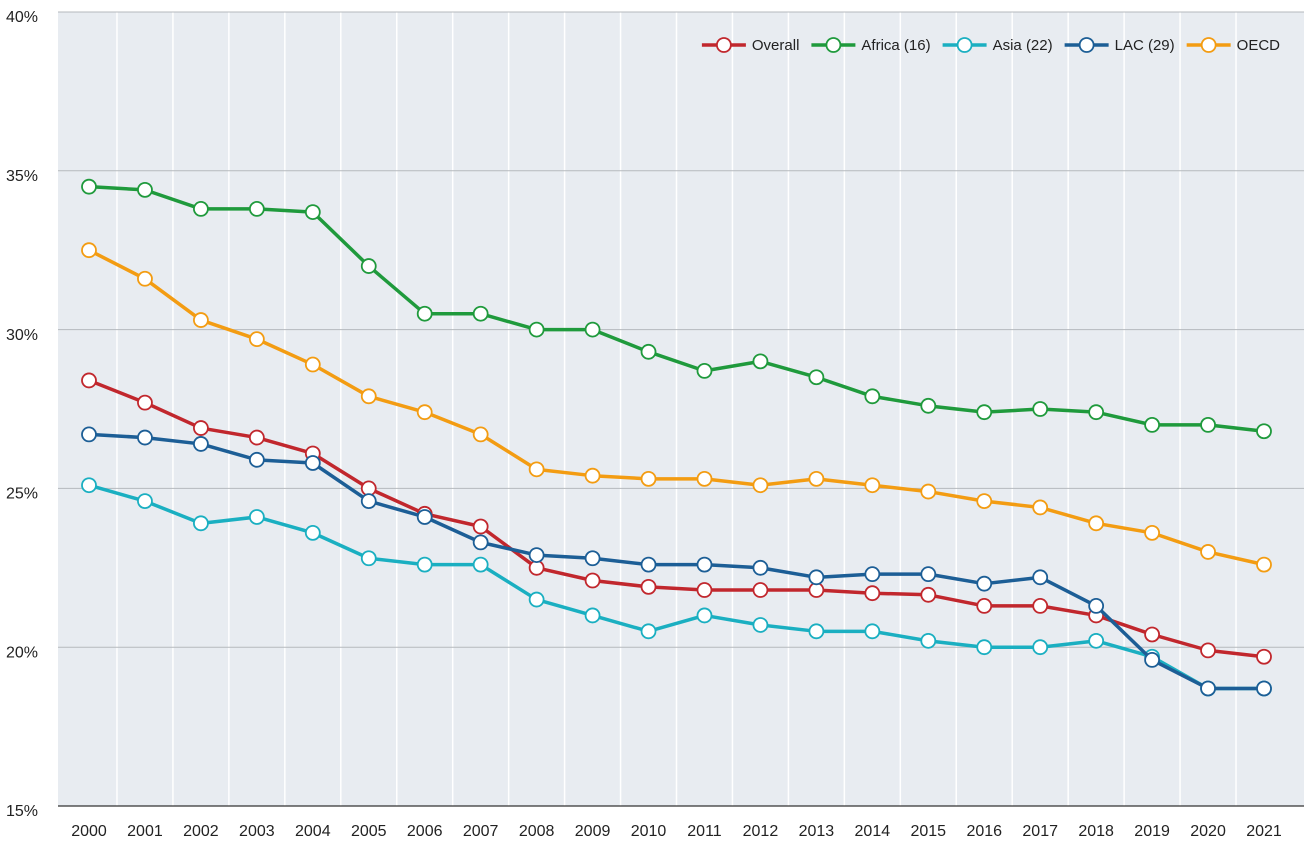 This screenshot has width=1304, height=846. I want to click on x-tick-label: 2008, so click(537, 831).